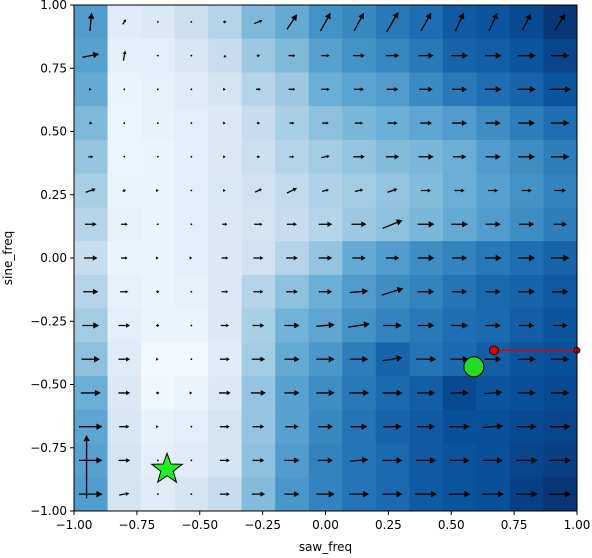 The height and width of the screenshot is (558, 592). I want to click on x-axis-label: saw_freq, so click(325, 547).